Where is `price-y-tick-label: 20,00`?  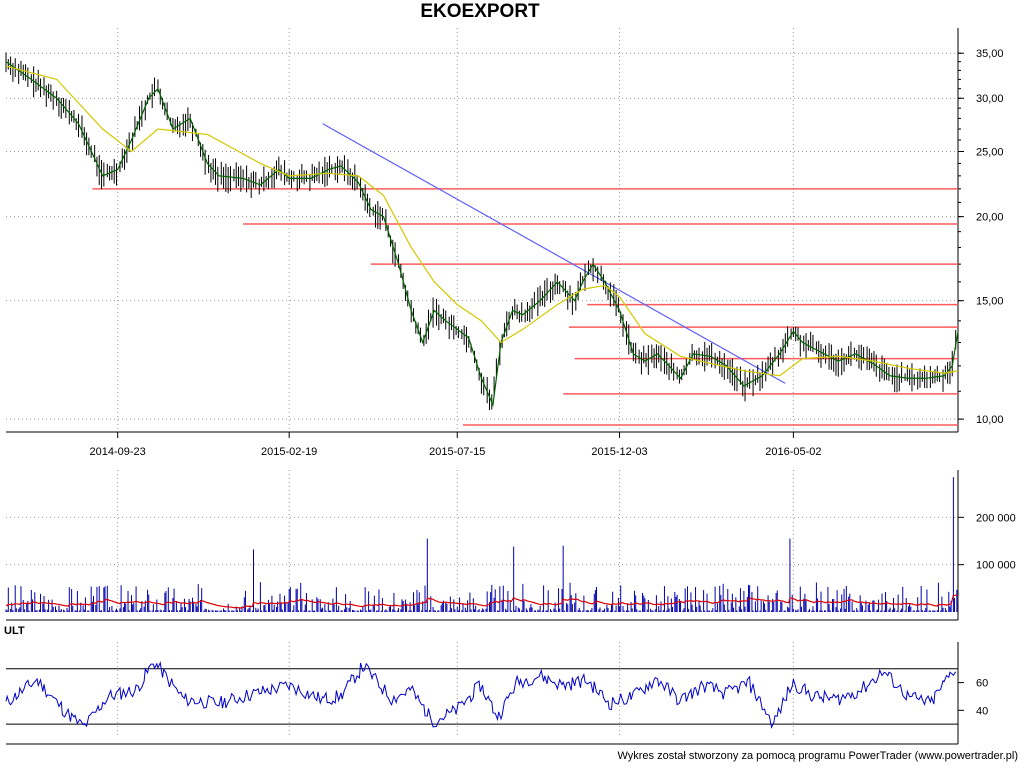
price-y-tick-label: 20,00 is located at coordinates (990, 218).